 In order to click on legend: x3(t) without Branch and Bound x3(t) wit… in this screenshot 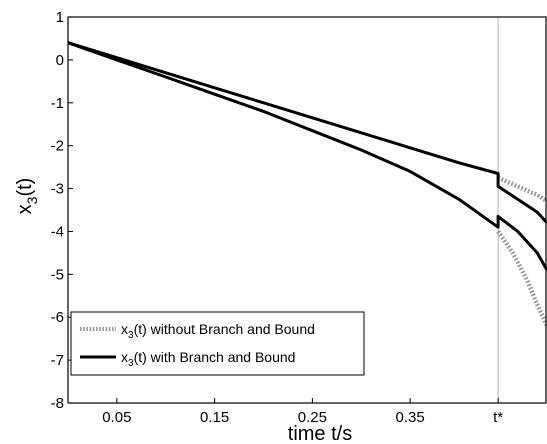, I will do `click(217, 343)`.